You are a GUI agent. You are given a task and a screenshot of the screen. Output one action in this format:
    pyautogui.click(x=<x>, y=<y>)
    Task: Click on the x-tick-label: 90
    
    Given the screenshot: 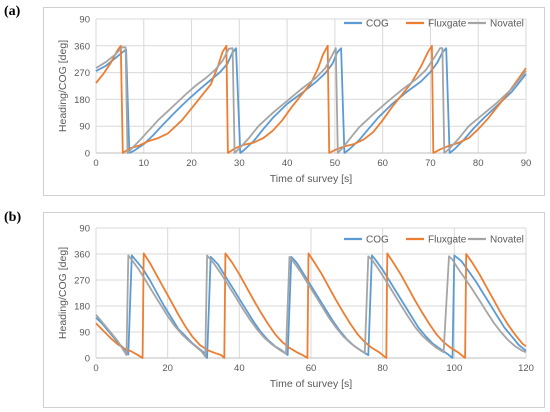 What is the action you would take?
    pyautogui.click(x=526, y=163)
    